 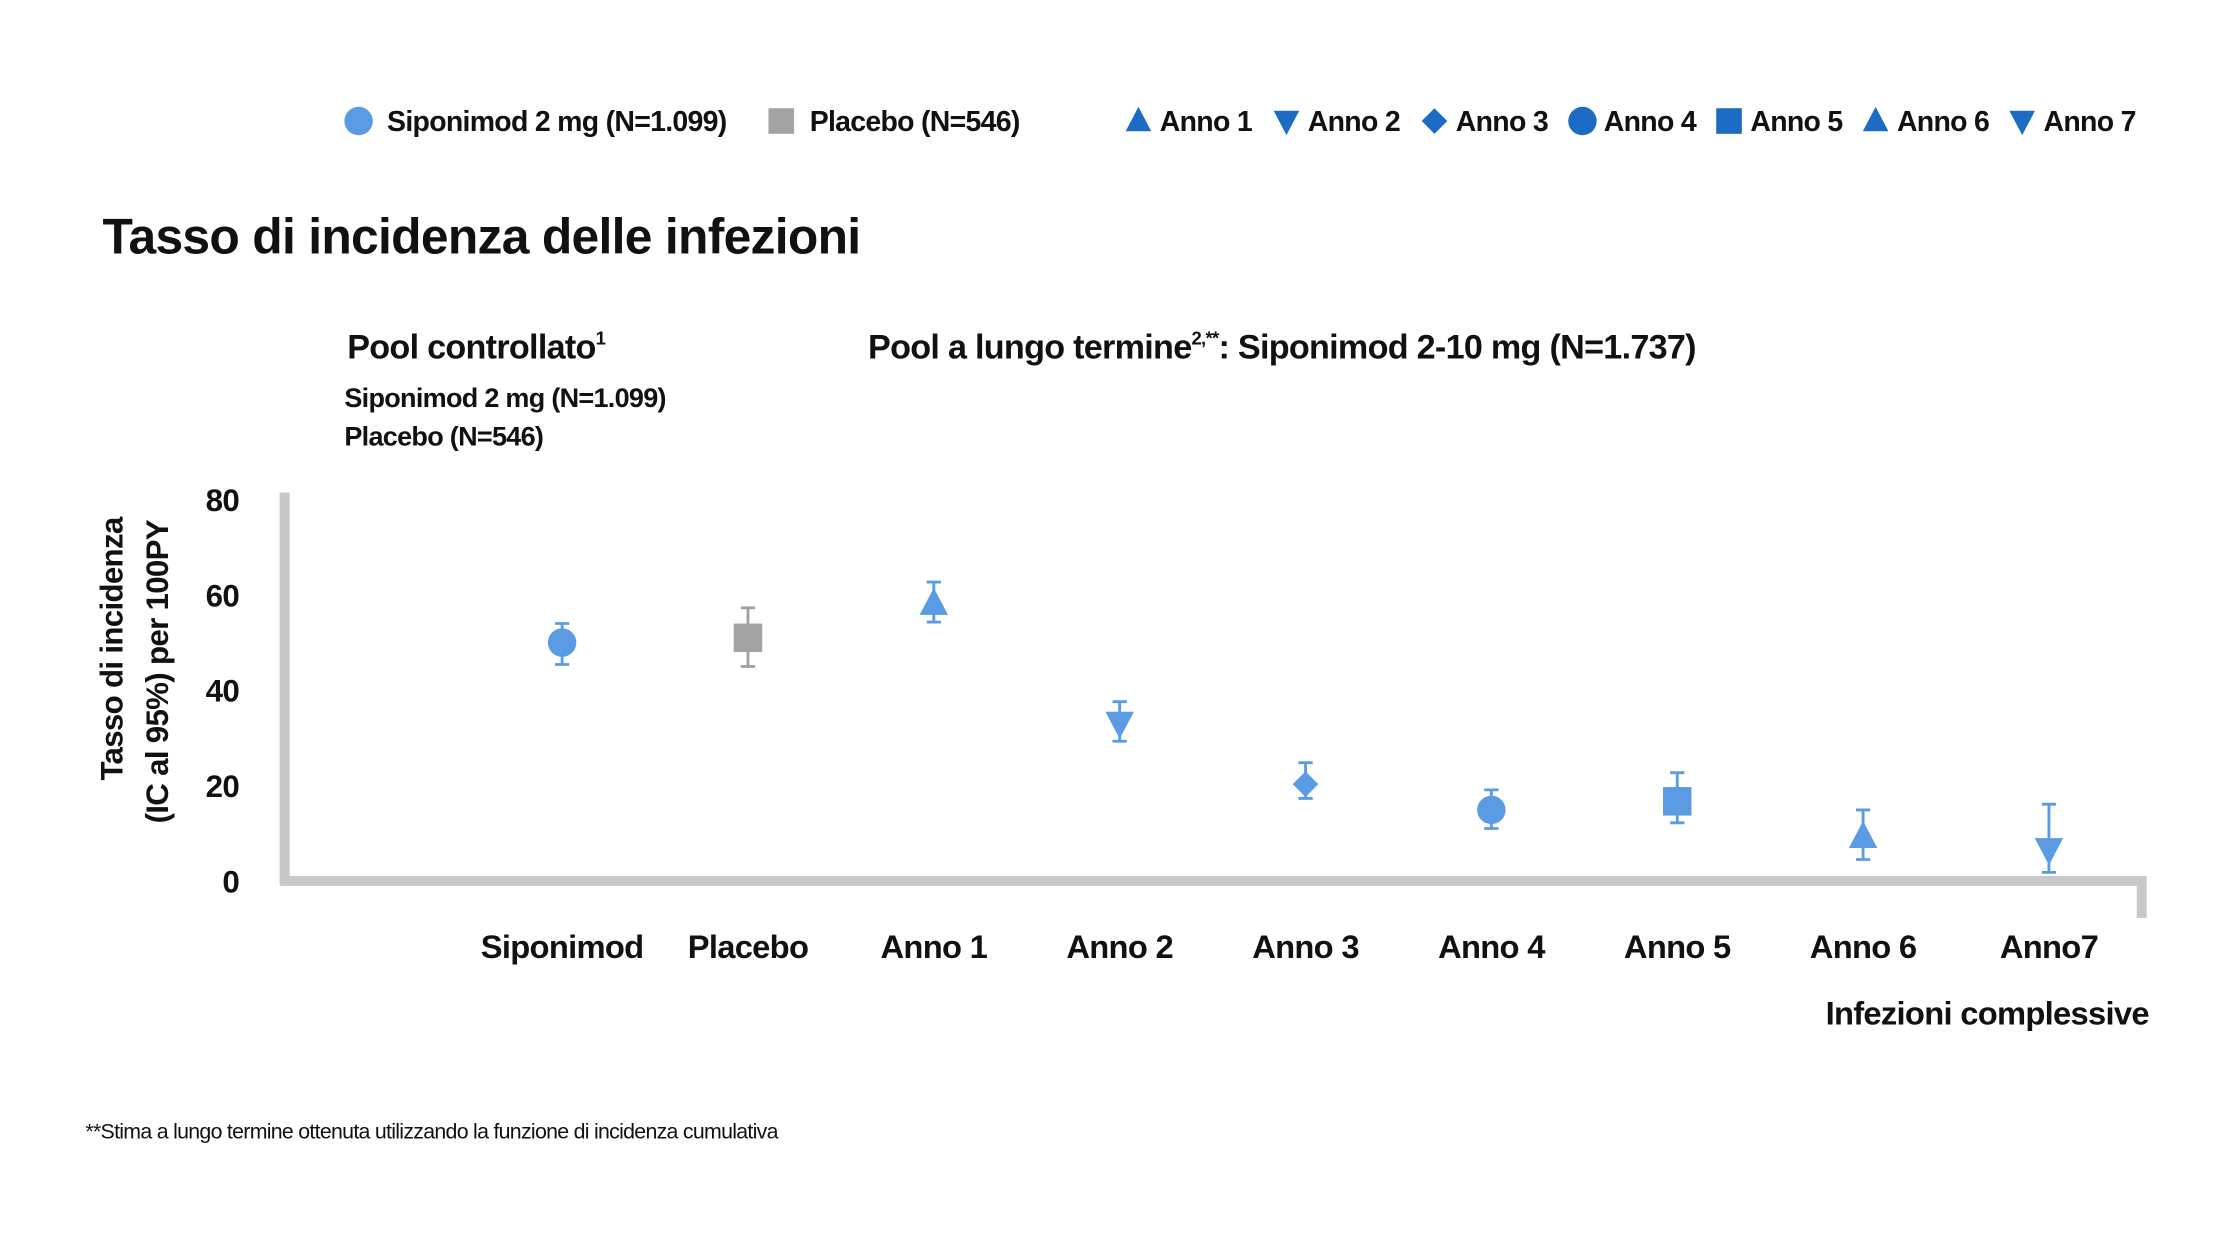 What do you see at coordinates (1492, 946) in the screenshot?
I see `x-tick-label: Anno 4` at bounding box center [1492, 946].